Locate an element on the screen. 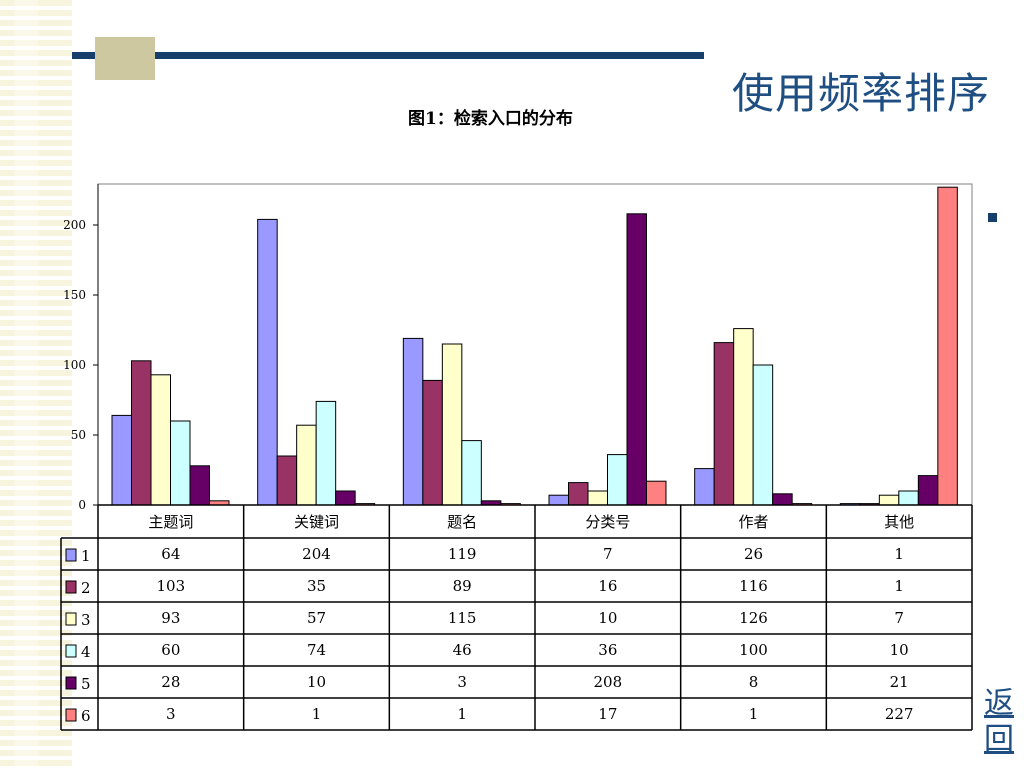  data-label: 46 is located at coordinates (462, 650).